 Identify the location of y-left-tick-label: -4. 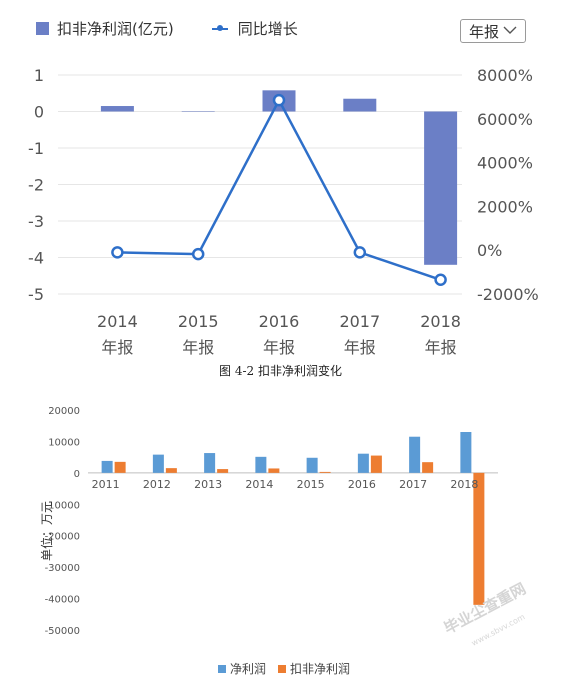
(36, 258).